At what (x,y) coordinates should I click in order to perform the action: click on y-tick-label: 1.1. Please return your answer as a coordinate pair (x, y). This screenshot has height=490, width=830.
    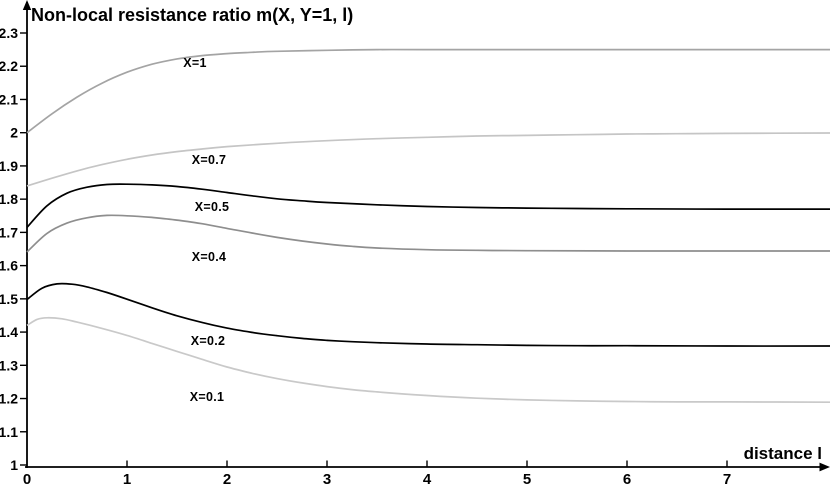
    Looking at the image, I should click on (9, 432).